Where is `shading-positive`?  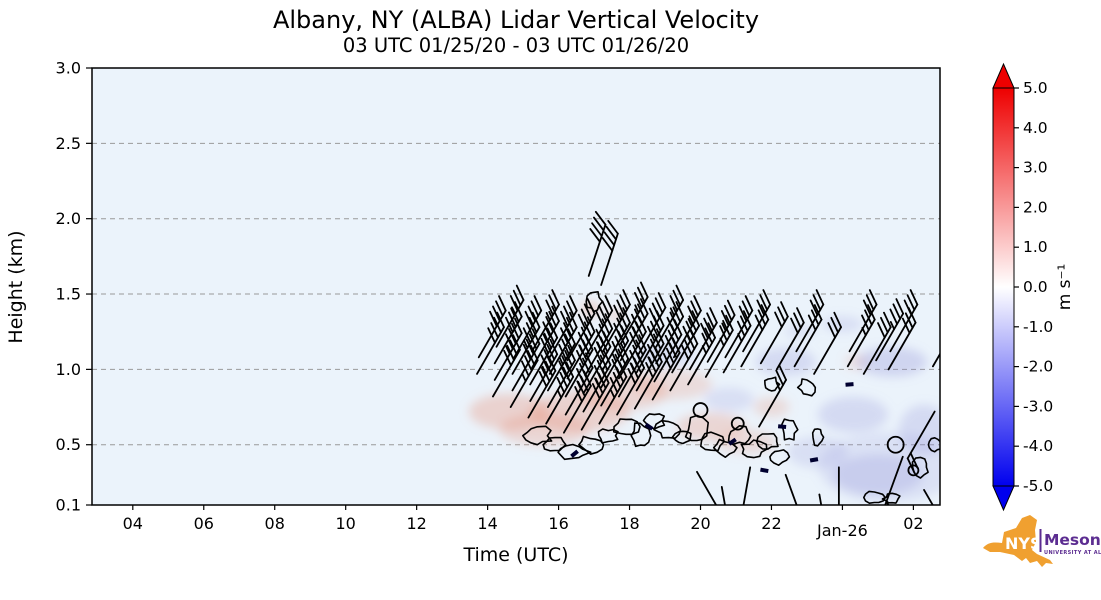 shading-positive is located at coordinates (771, 407).